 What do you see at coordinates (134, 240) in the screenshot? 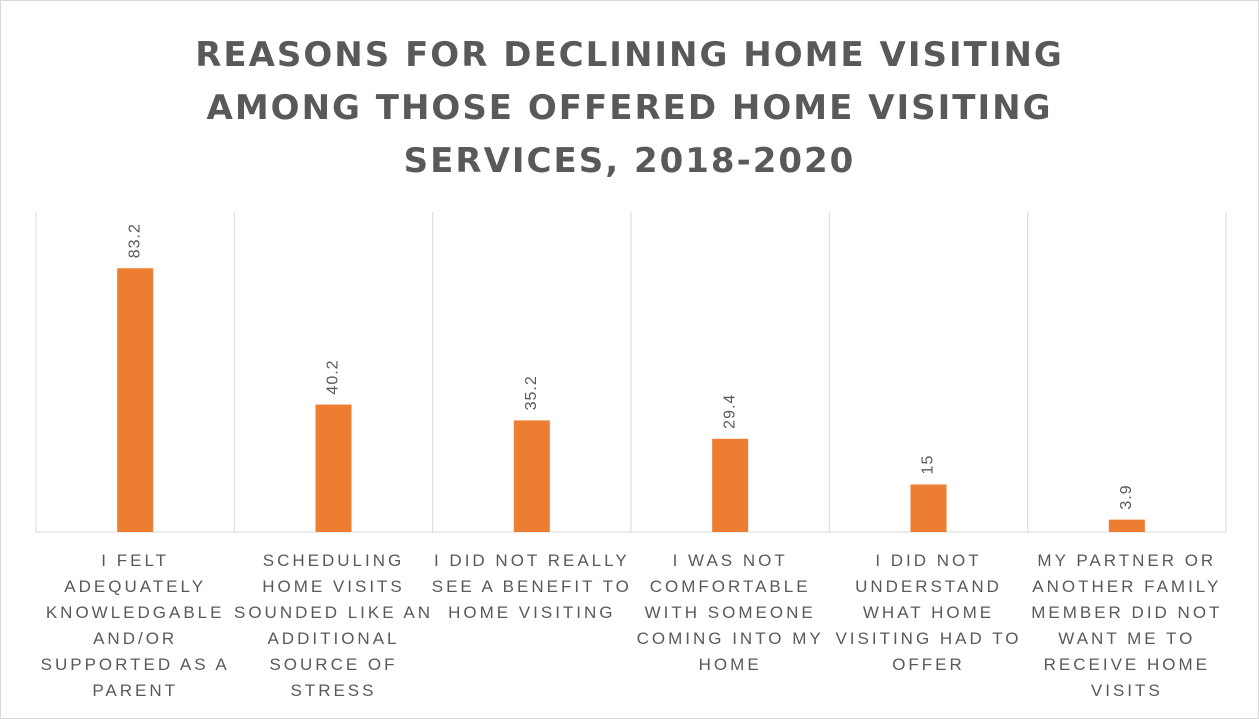
I see `value-label: 83.2` at bounding box center [134, 240].